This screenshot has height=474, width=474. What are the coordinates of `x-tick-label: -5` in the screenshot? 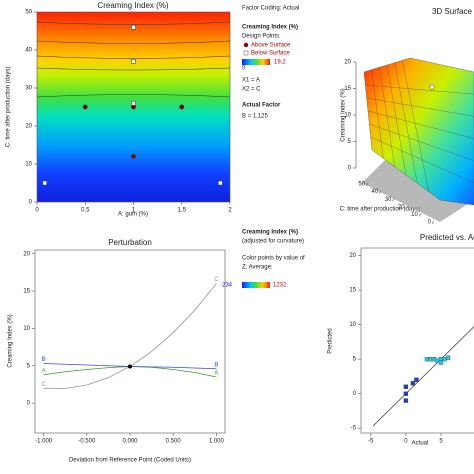 It's located at (371, 442).